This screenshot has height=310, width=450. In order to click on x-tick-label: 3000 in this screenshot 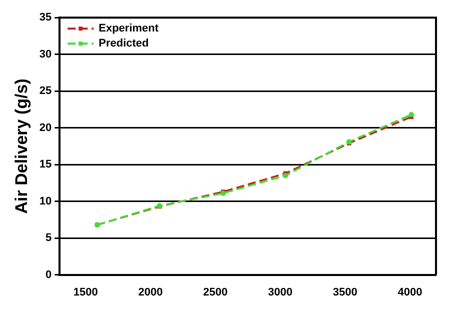, I will do `click(280, 292)`.